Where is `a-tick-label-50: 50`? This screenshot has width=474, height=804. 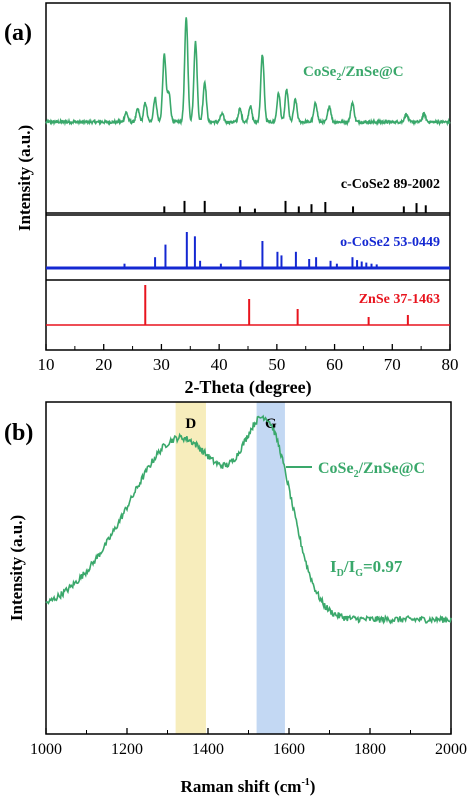
a-tick-label-50: 50 is located at coordinates (276, 364).